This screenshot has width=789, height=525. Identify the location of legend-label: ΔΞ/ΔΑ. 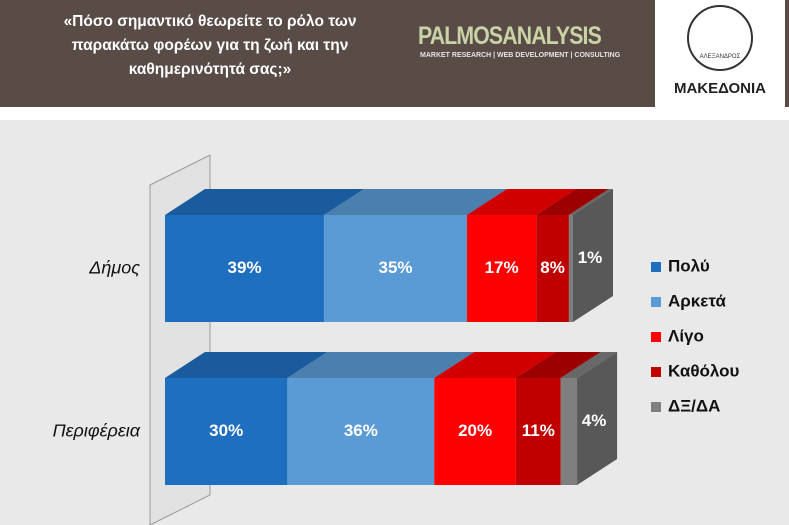
(694, 405).